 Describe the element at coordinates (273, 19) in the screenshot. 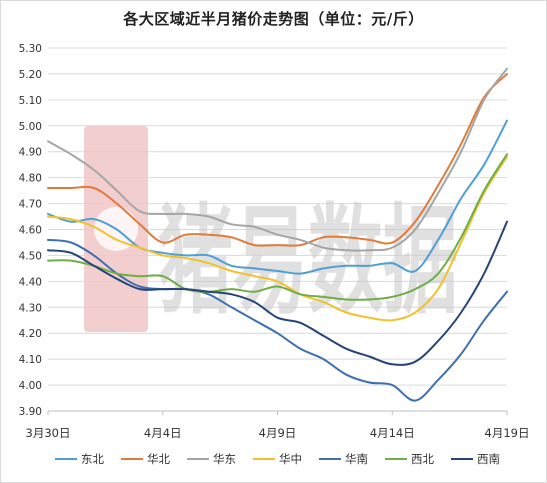

I see `chart-title: 各大区域近半月猪价走势图（单位：元/斤）` at that location.